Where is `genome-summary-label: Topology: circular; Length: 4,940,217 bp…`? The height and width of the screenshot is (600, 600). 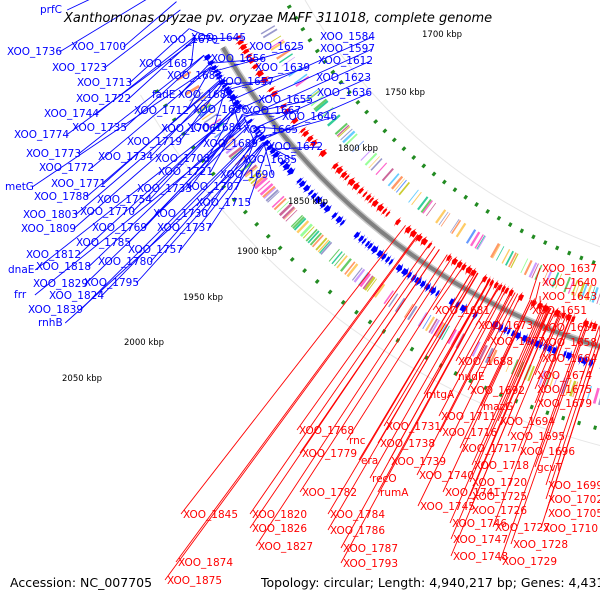
genome-summary-label: Topology: circular; Length: 4,940,217 bp… is located at coordinates (430, 582).